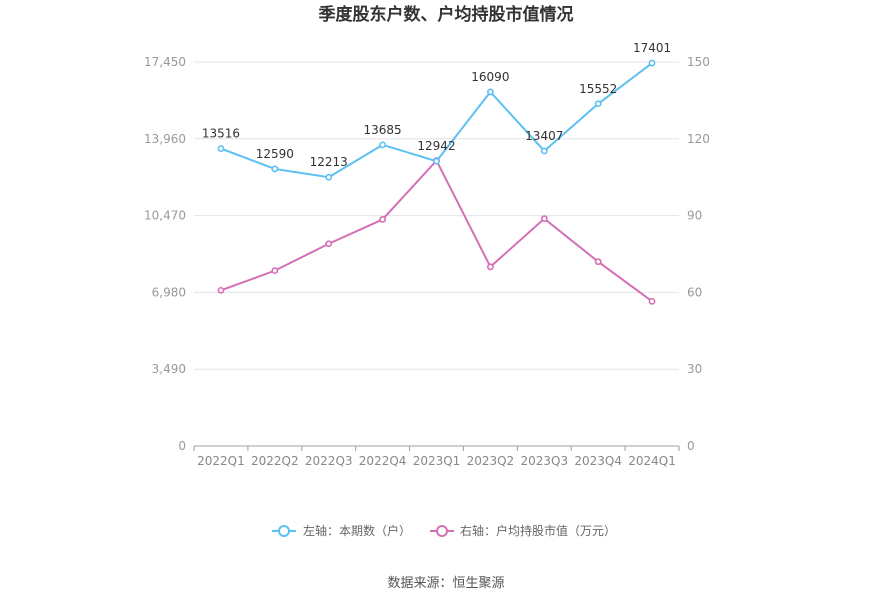 This screenshot has width=893, height=603. What do you see at coordinates (436, 146) in the screenshot?
I see `data-label: 12942` at bounding box center [436, 146].